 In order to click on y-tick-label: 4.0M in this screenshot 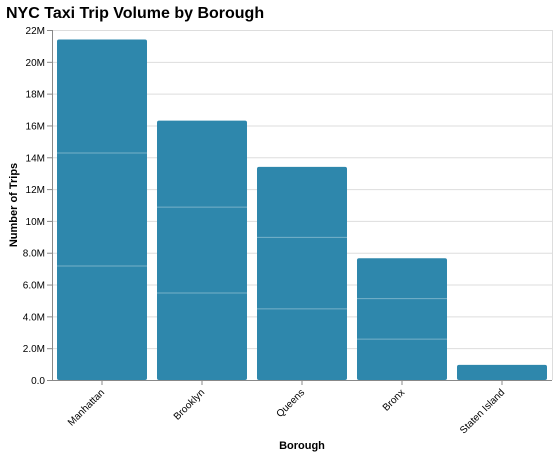, I will do `click(34, 317)`.